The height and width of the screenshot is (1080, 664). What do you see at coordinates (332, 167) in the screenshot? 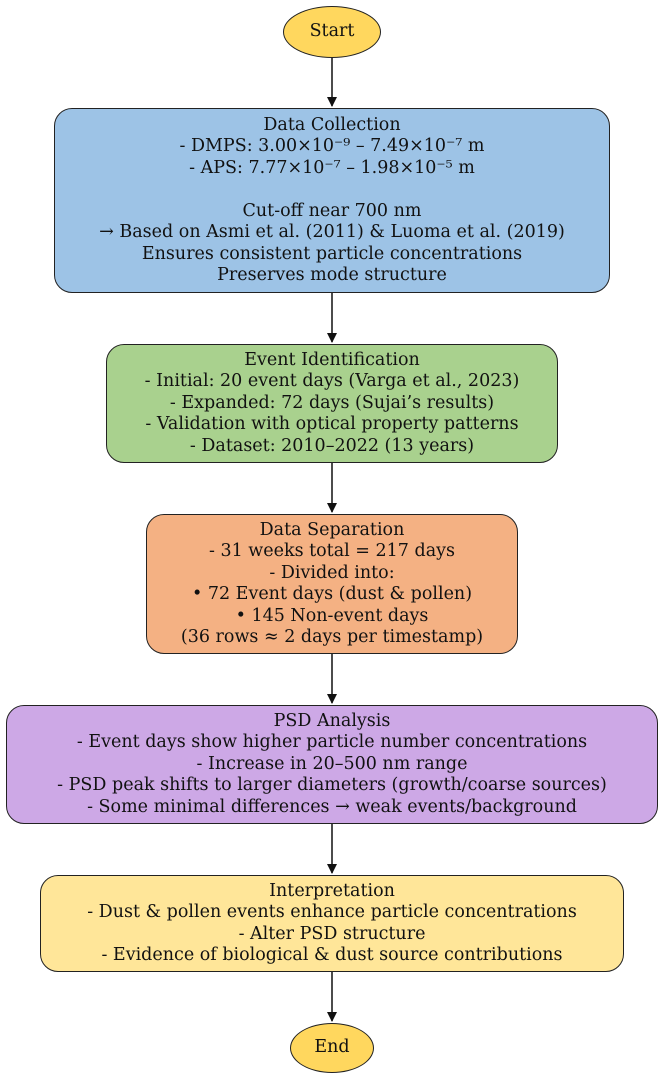
I see `data-collection-line: - APS: 7.77×10⁻⁷ – 1.98×10⁻⁵ m` at bounding box center [332, 167].